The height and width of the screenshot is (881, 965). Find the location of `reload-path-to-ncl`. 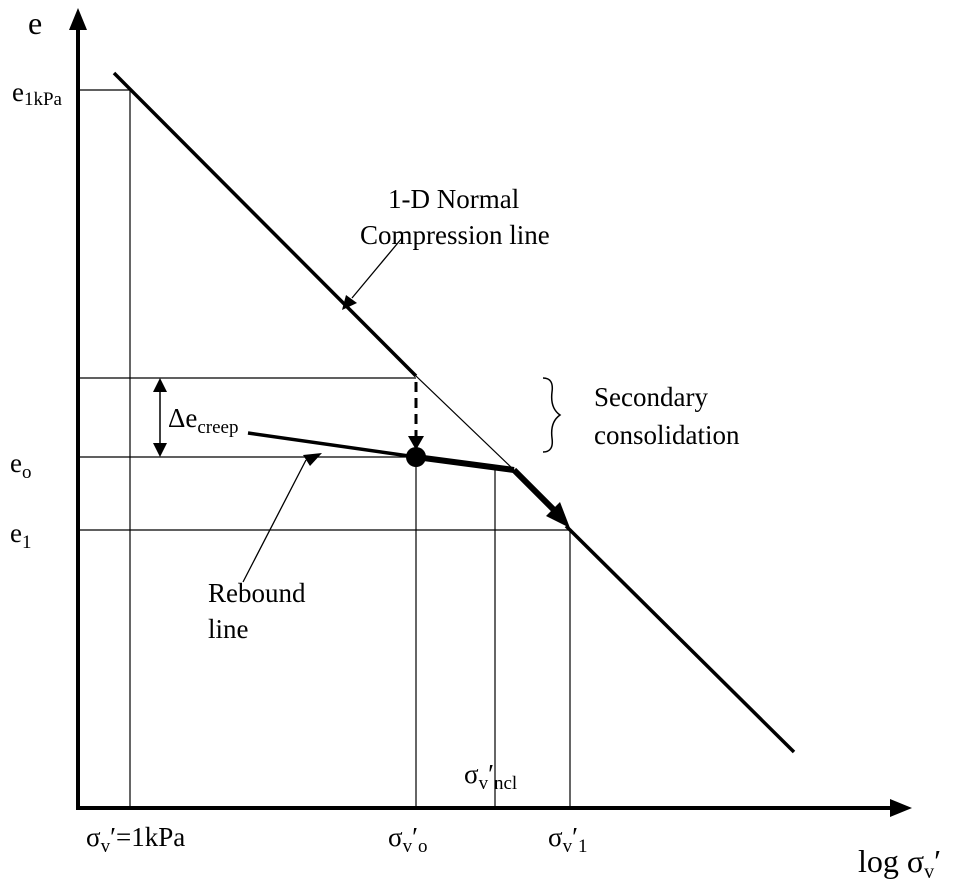

reload-path-to-ncl is located at coordinates (536, 492).